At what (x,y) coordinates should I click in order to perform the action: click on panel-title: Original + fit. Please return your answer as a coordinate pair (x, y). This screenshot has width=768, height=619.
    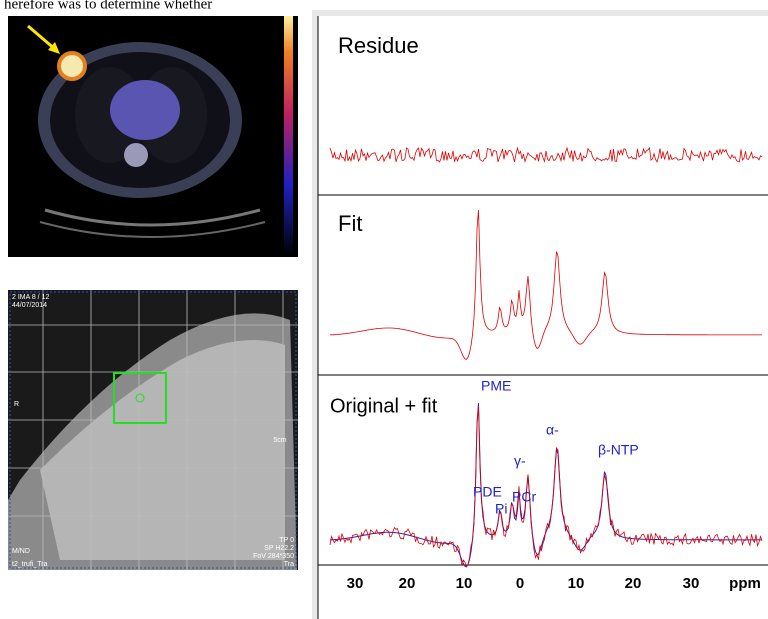
    Looking at the image, I should click on (384, 406).